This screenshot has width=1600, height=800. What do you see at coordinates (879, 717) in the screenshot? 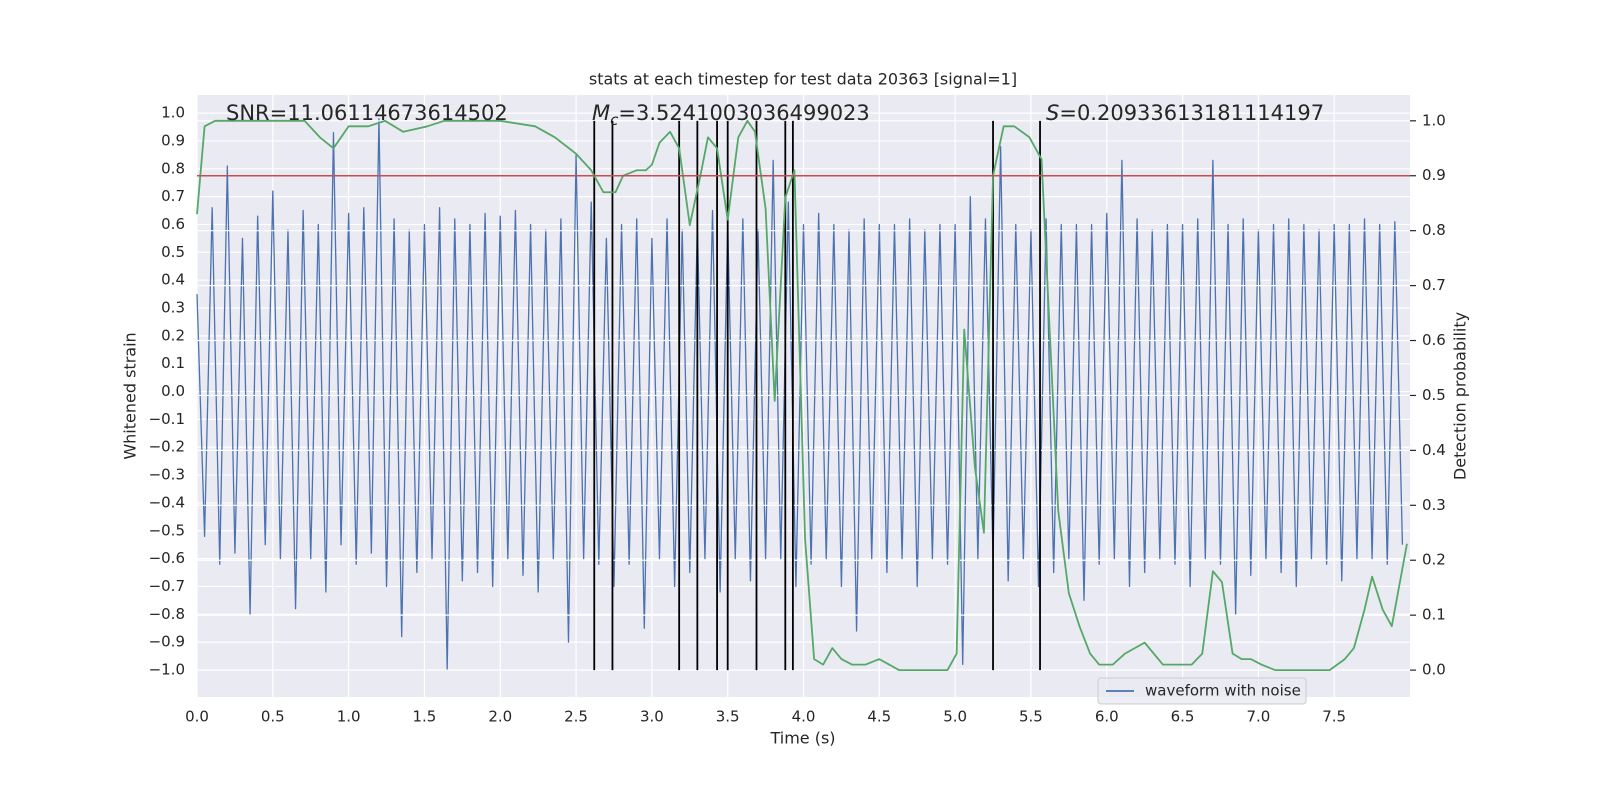
I see `x-tick-label: 4.5` at bounding box center [879, 717].